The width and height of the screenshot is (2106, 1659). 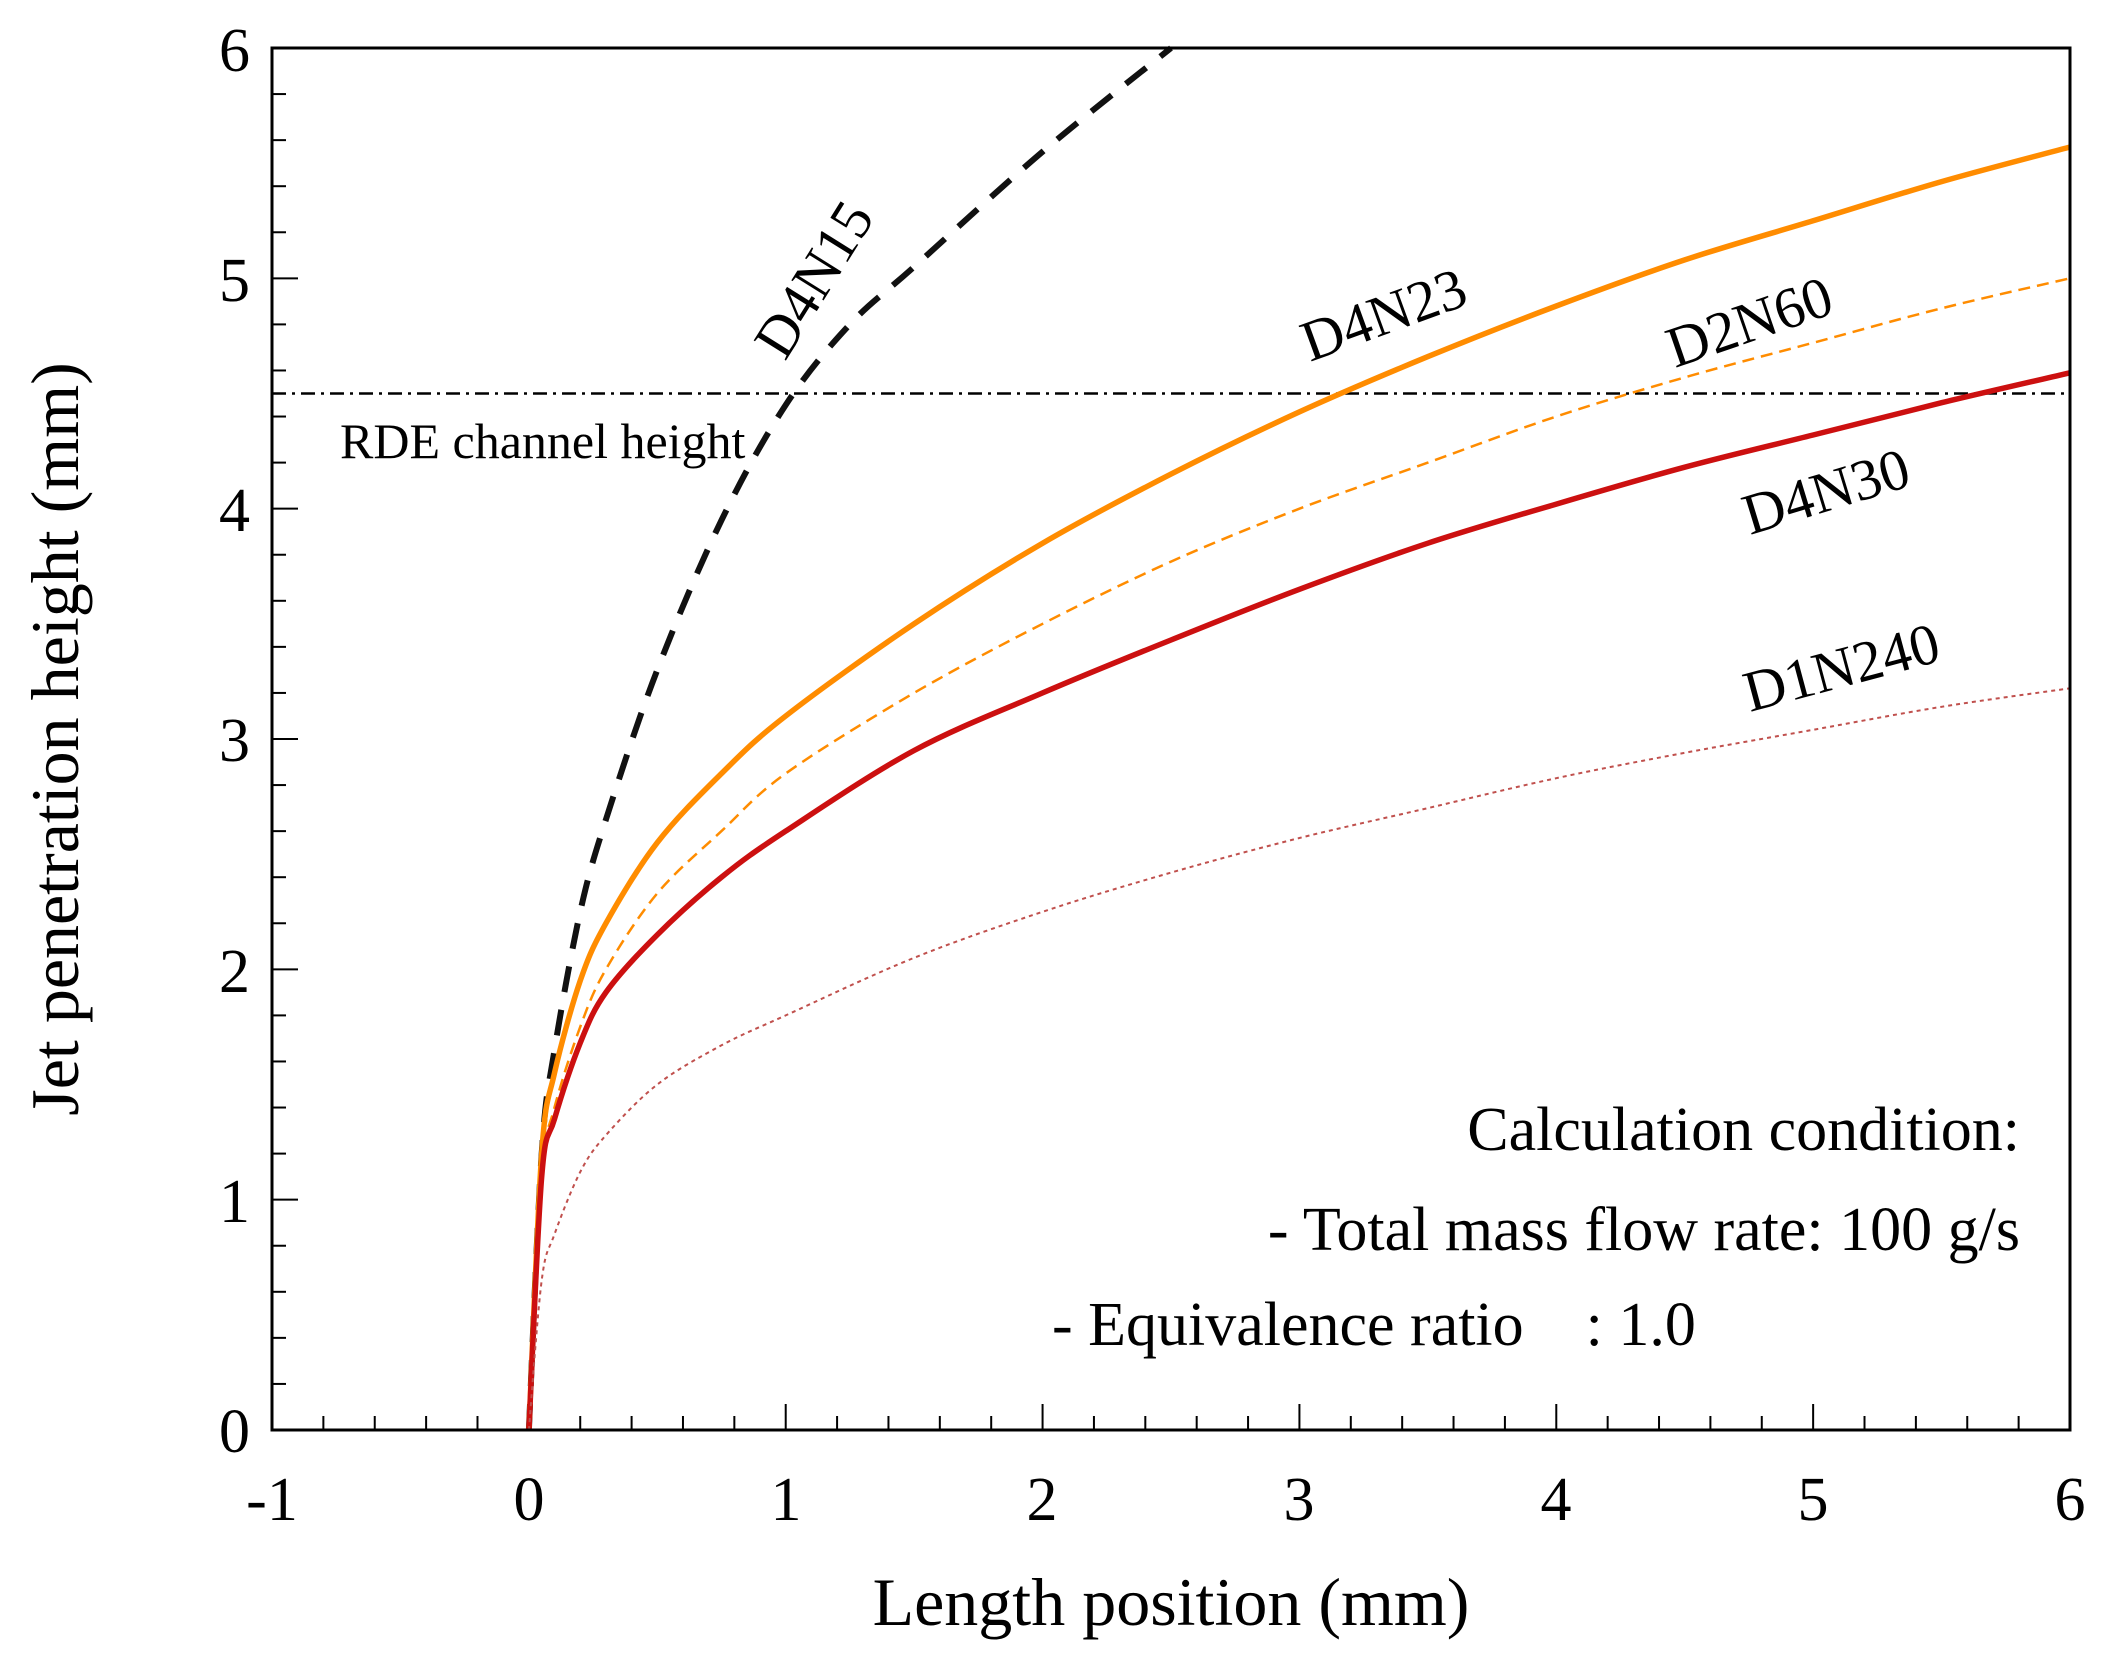 What do you see at coordinates (272, 1500) in the screenshot?
I see `x-tick-label: -1` at bounding box center [272, 1500].